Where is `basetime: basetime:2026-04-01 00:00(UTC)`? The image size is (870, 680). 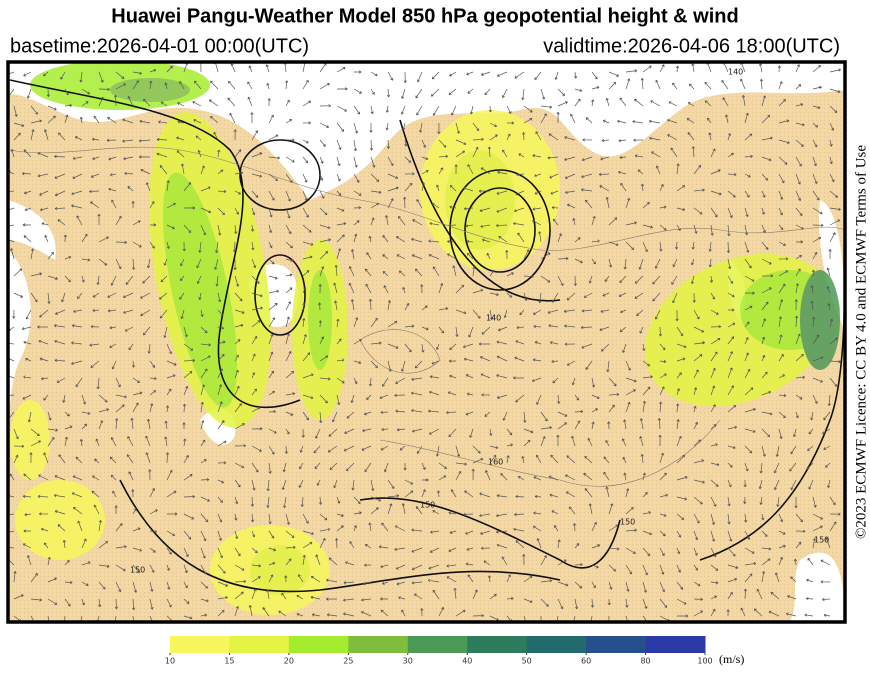
basetime: basetime:2026-04-01 00:00(UTC) is located at coordinates (159, 46).